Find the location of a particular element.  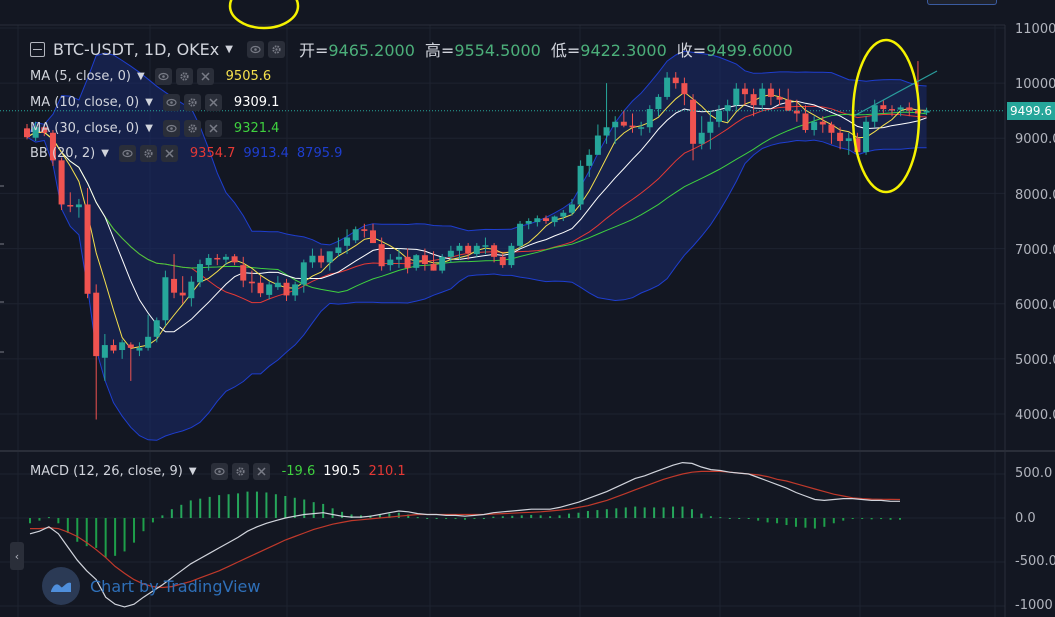

last-price-badge: 9499.6 is located at coordinates (1031, 110).